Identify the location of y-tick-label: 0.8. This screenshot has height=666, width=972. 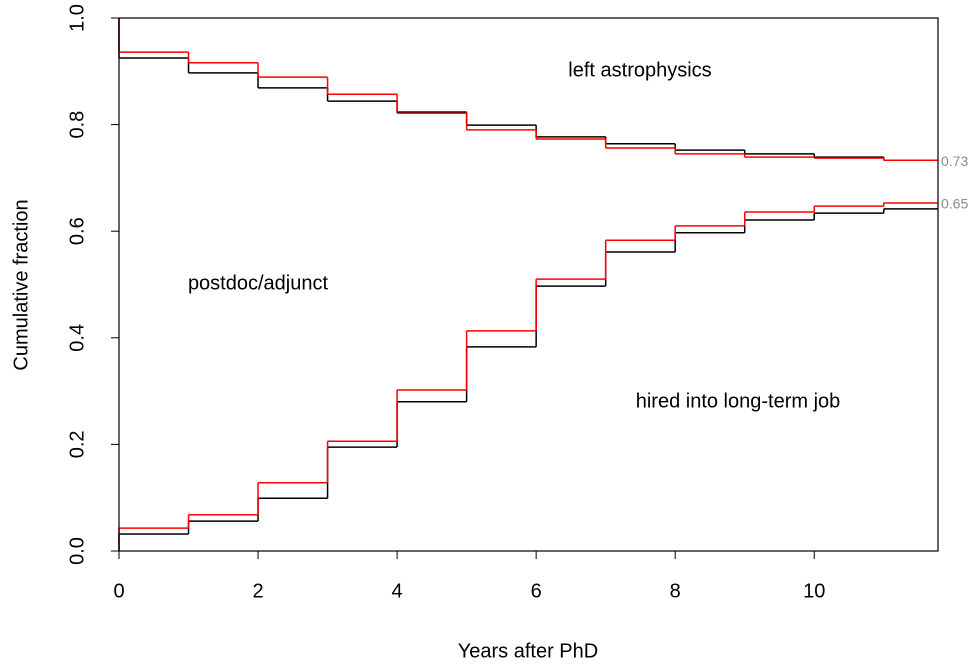
(77, 125).